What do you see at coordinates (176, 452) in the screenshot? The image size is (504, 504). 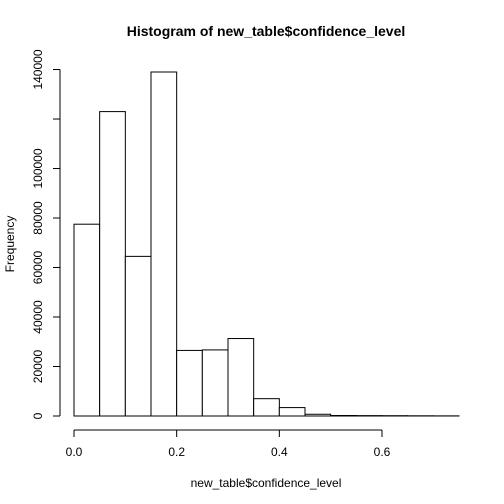 I see `x-tick-label: 0.2` at bounding box center [176, 452].